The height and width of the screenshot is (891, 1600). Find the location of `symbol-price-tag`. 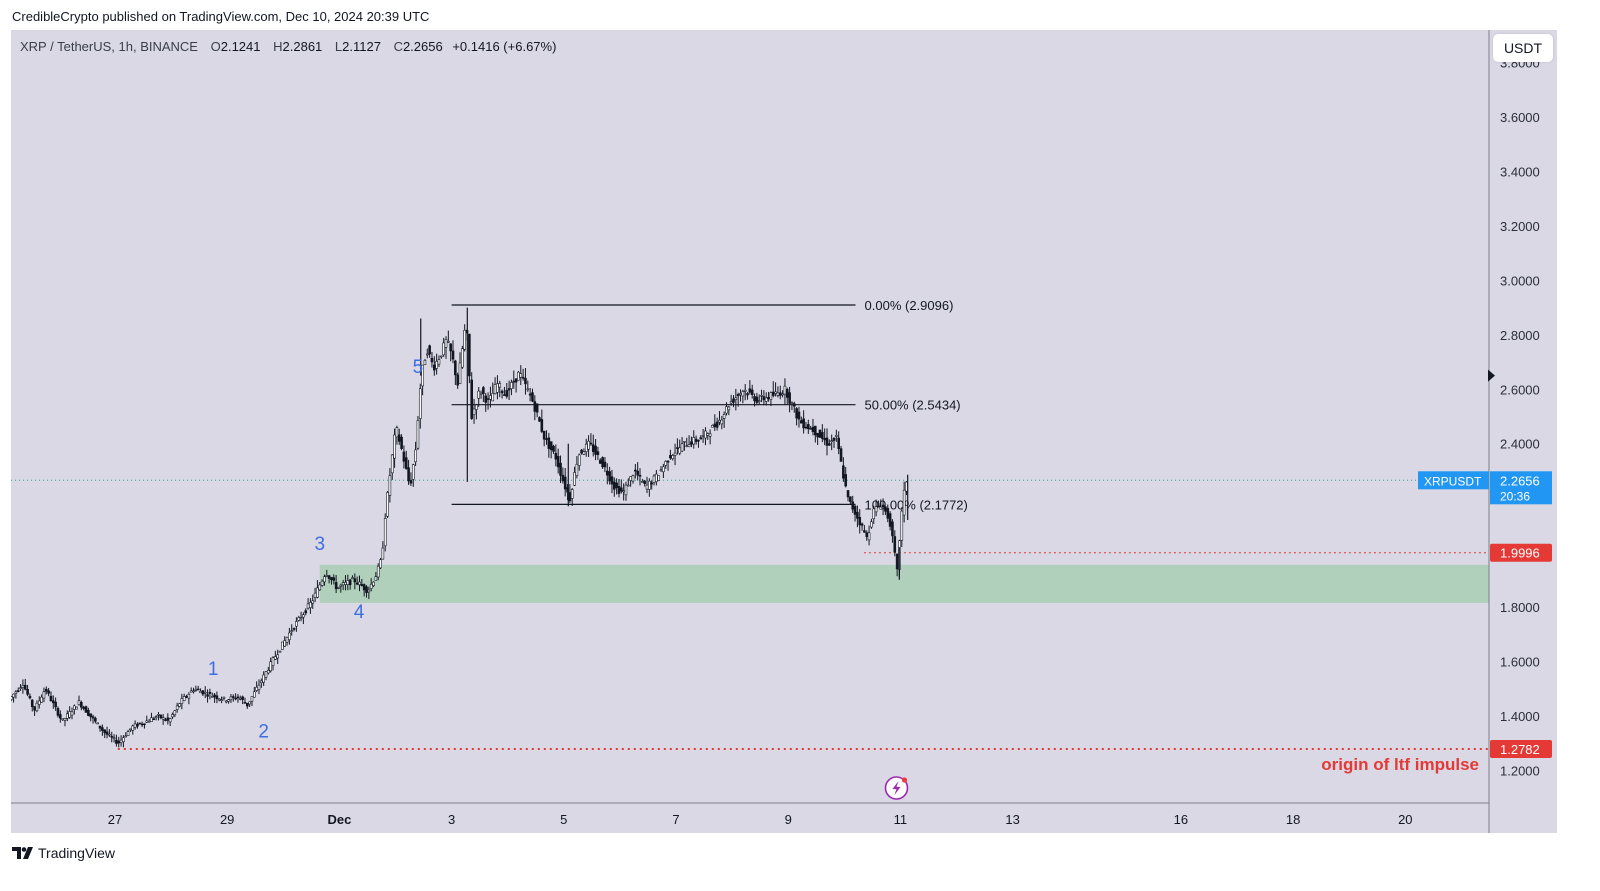

symbol-price-tag is located at coordinates (1453, 480).